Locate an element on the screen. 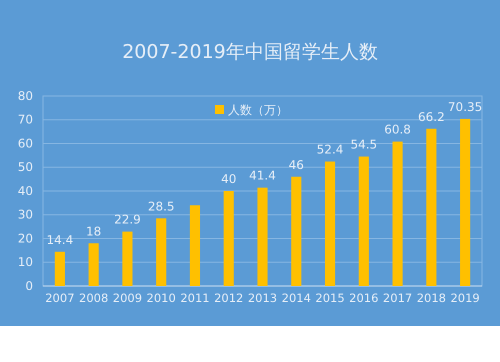  x-tick-label: 2009 is located at coordinates (127, 298).